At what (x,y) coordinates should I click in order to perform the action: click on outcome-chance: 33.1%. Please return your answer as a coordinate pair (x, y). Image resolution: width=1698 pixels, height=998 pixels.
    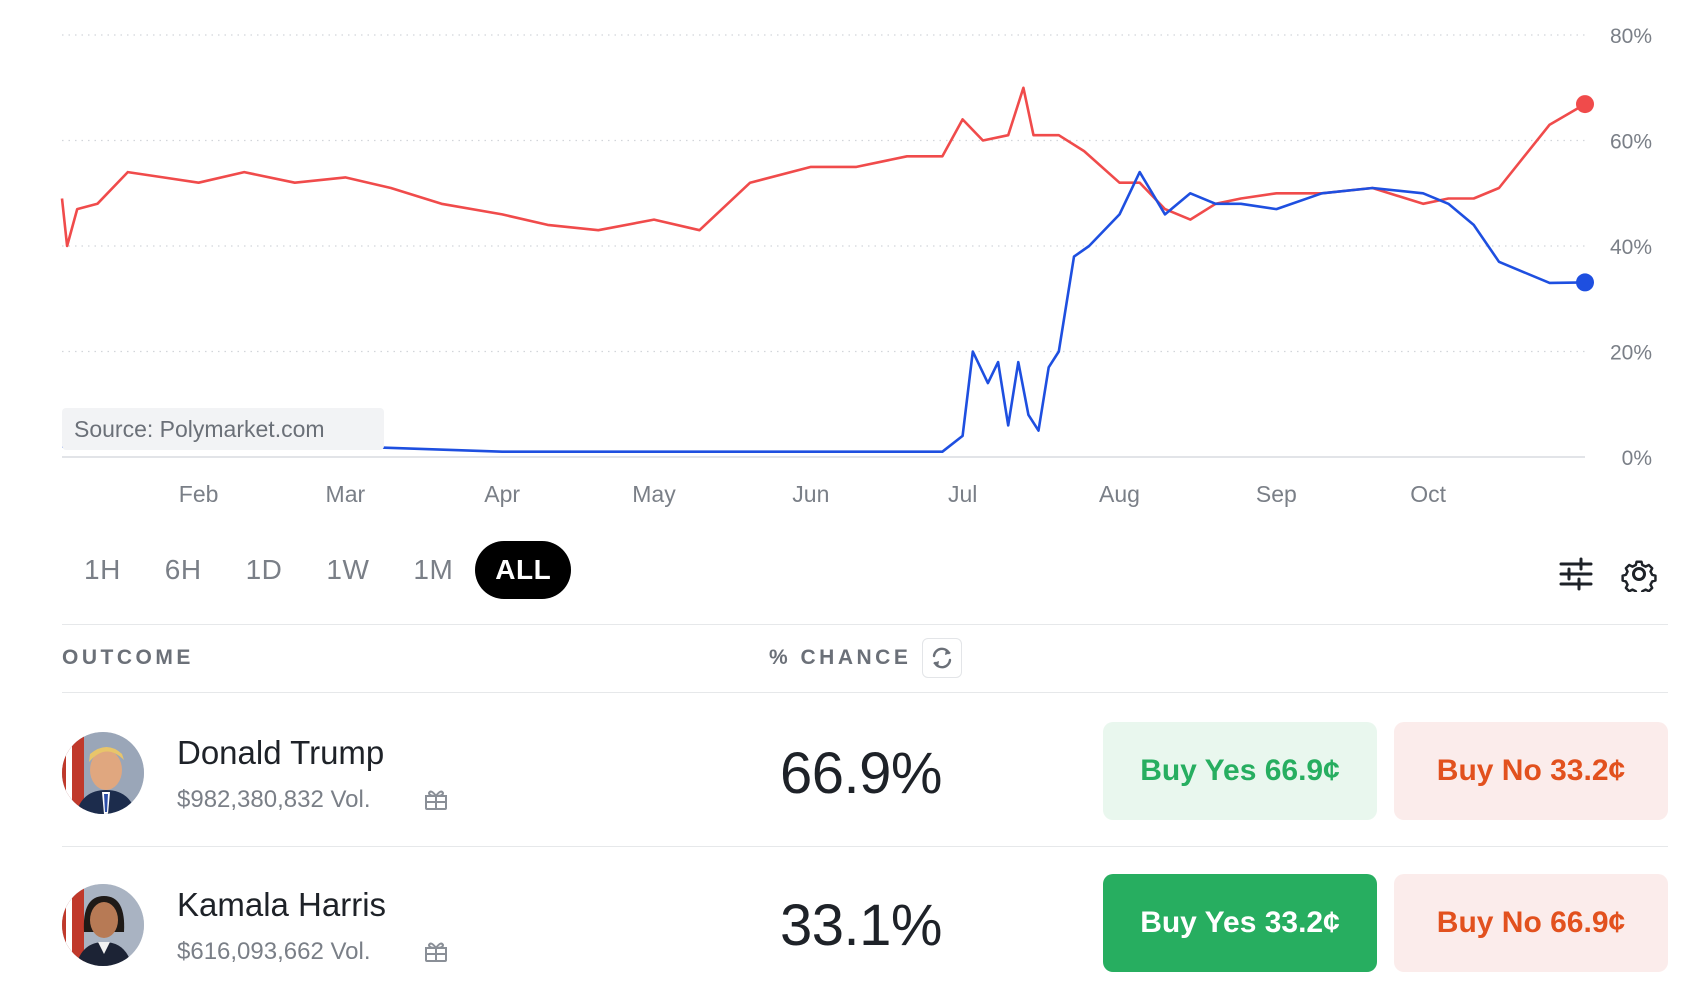
    Looking at the image, I should click on (861, 925).